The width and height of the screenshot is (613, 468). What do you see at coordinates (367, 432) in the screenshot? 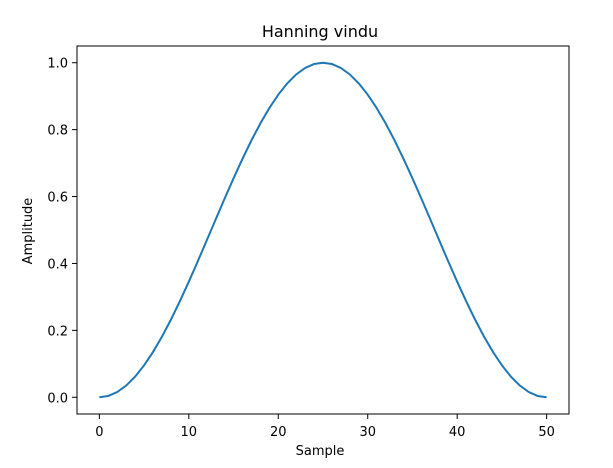
I see `x-tick-label: 30` at bounding box center [367, 432].